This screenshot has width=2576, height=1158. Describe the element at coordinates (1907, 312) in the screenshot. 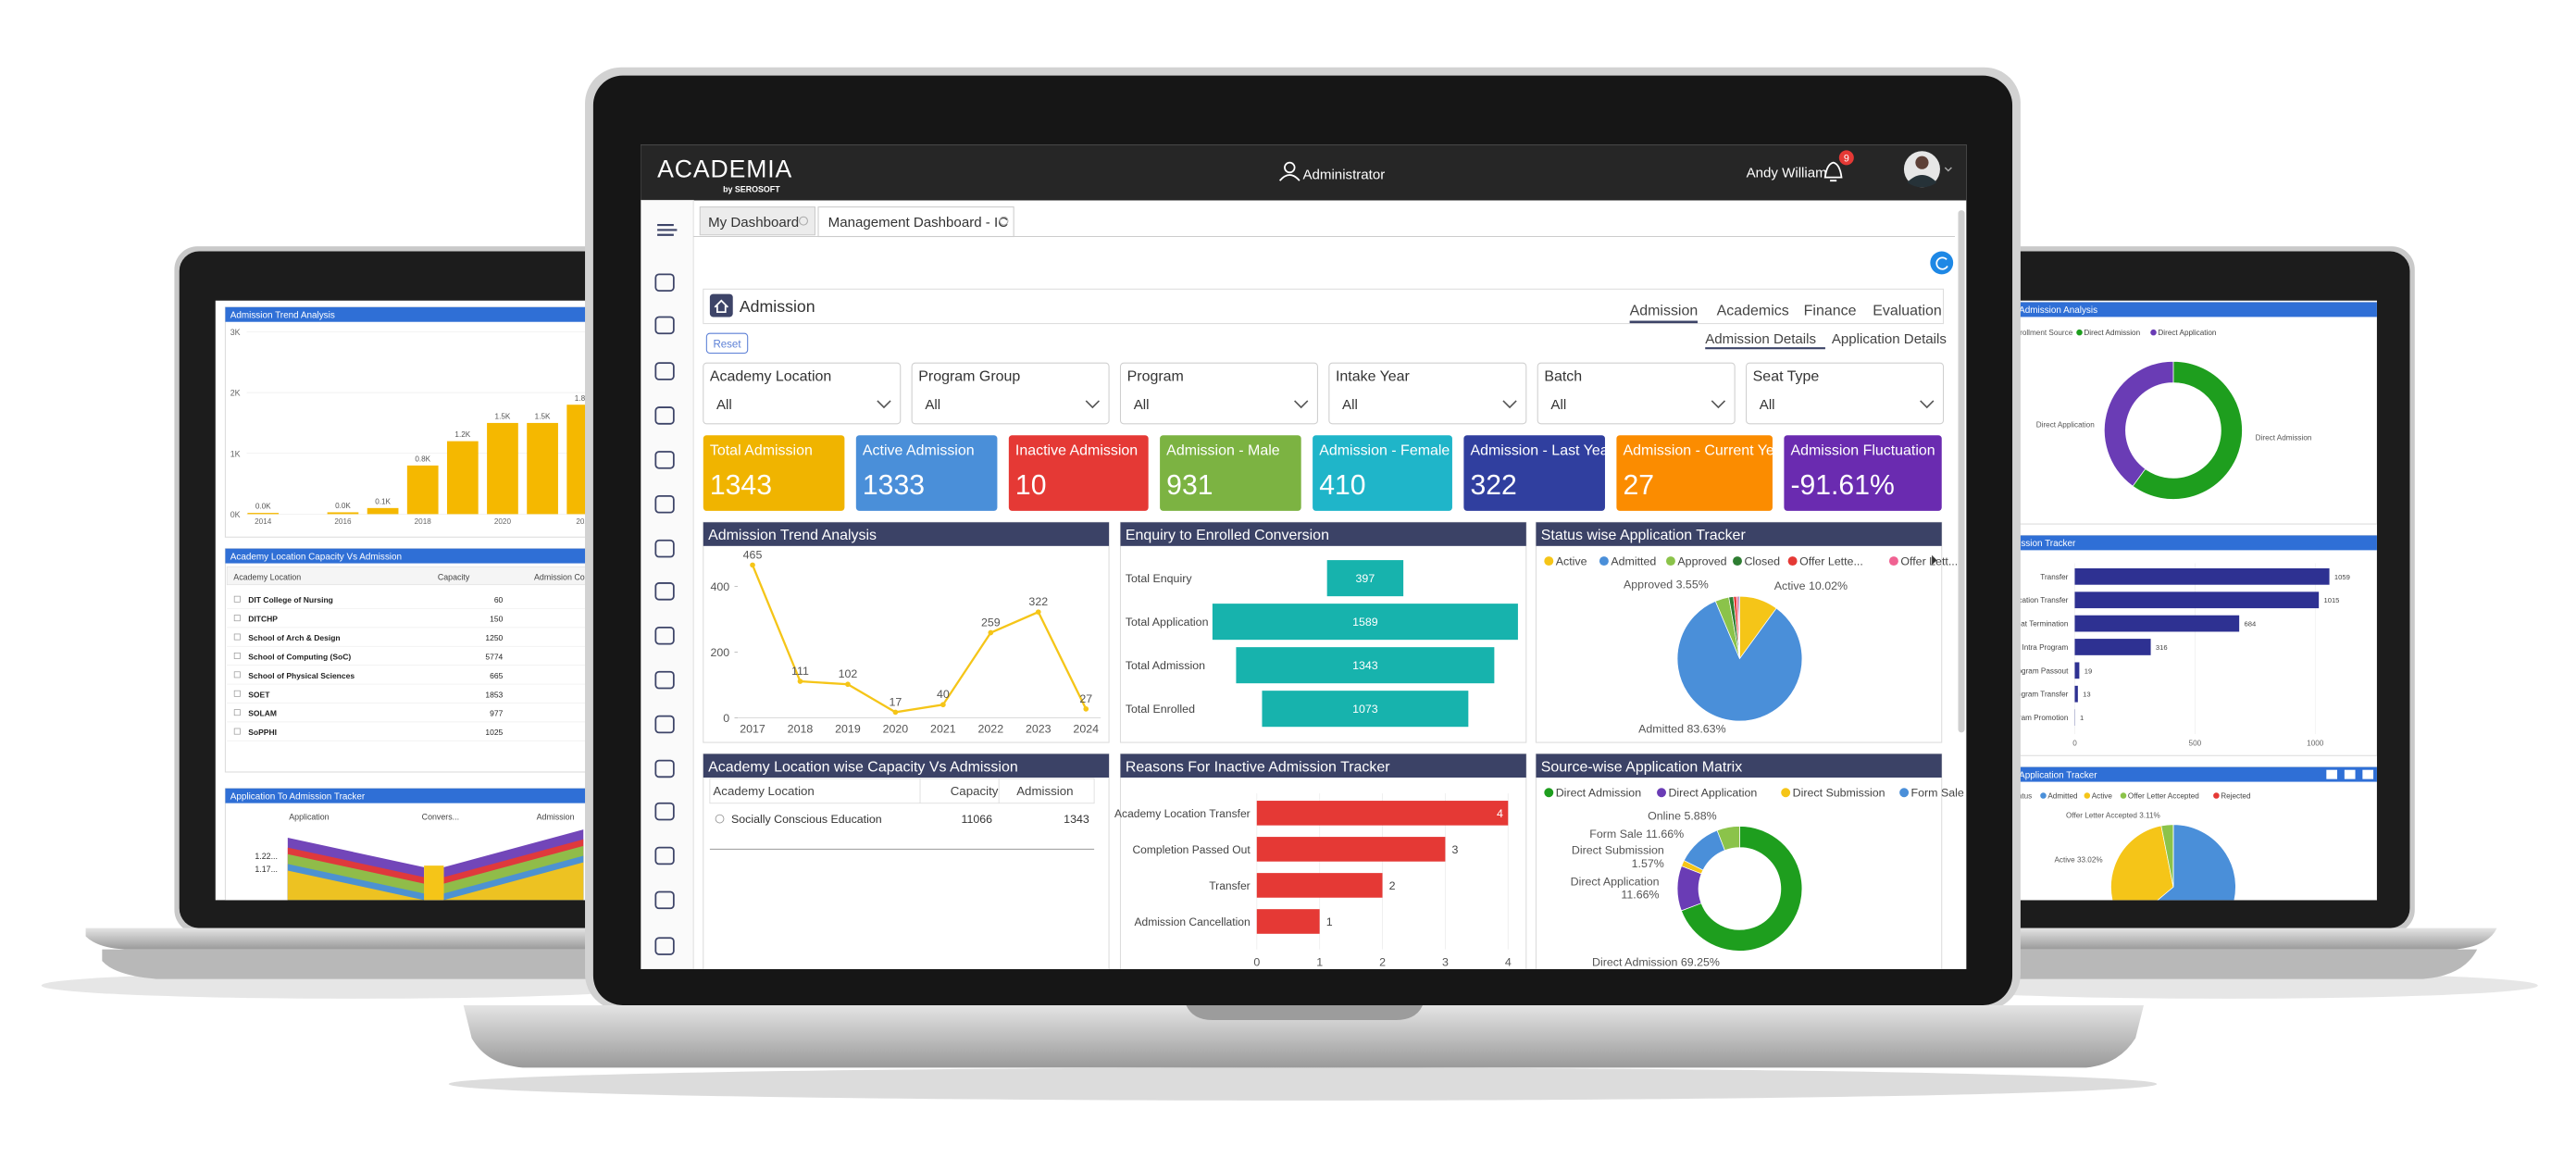

I see `nav-item: Evaluation` at that location.